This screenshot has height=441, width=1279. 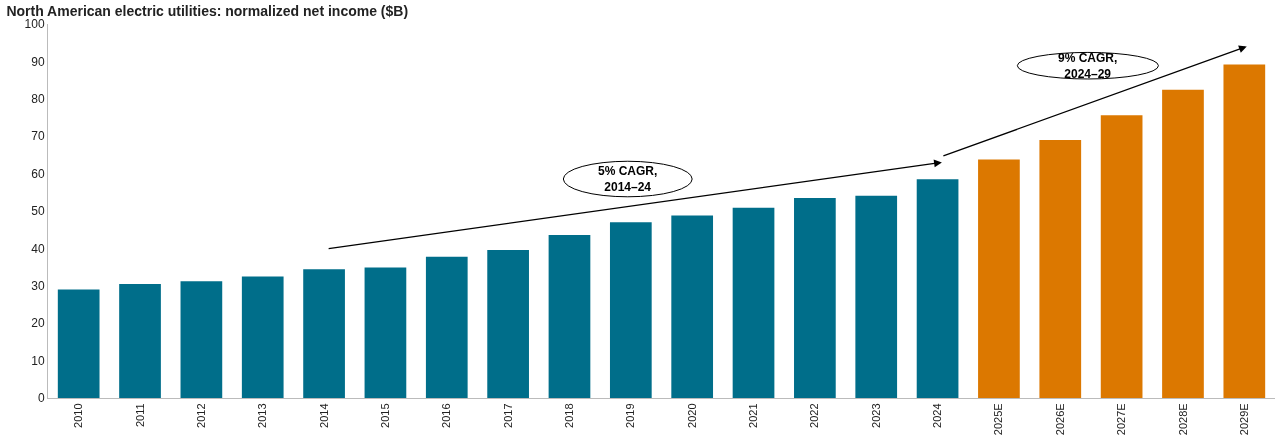 What do you see at coordinates (207, 11) in the screenshot?
I see `chart-title: North American electric utilities: normalized net income ($B)` at bounding box center [207, 11].